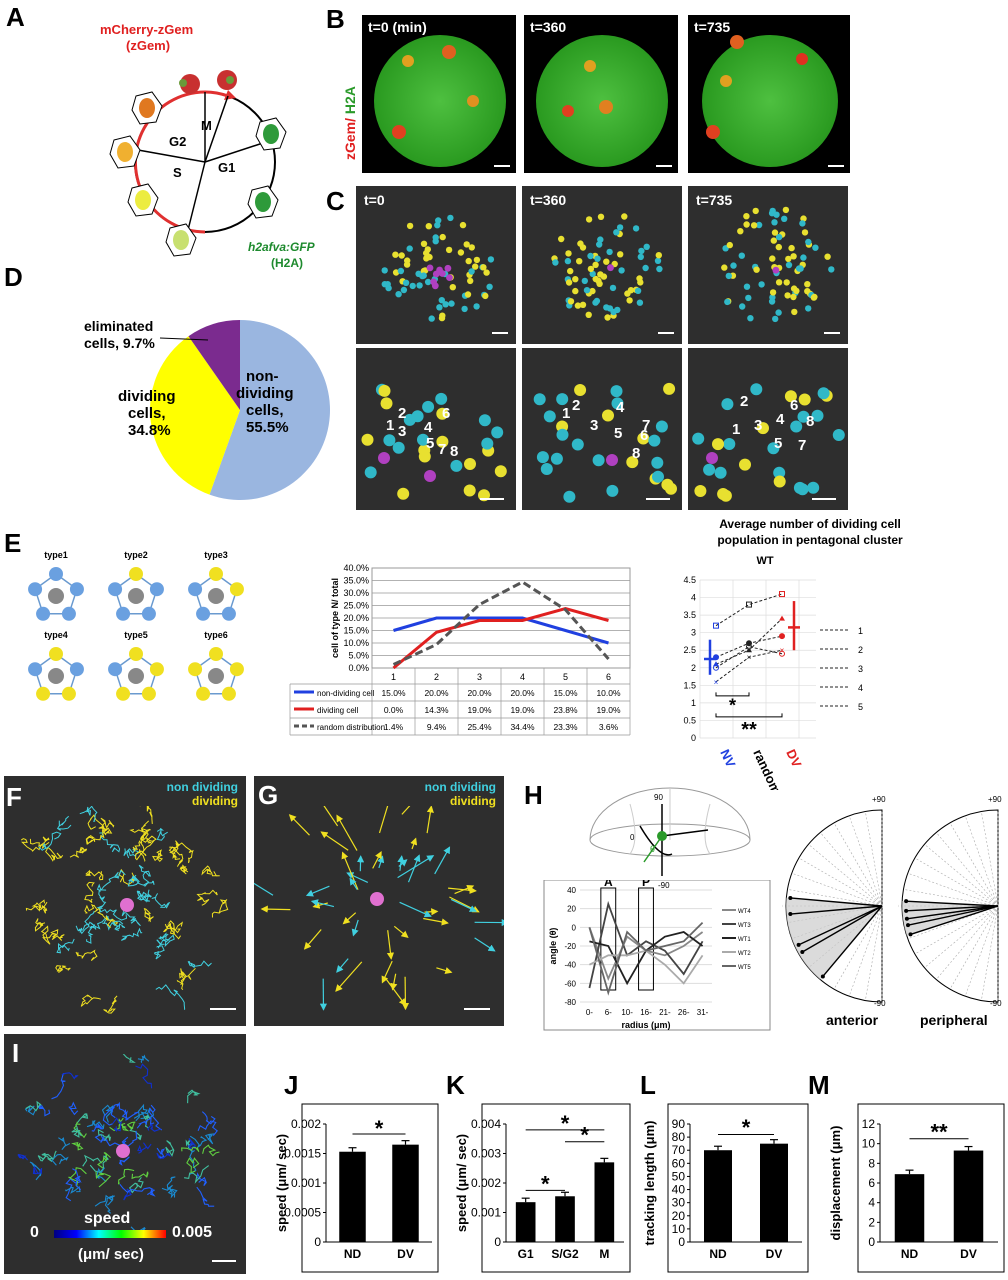 The width and height of the screenshot is (1008, 1280). Describe the element at coordinates (712, 27) in the screenshot. I see `b3-time: t=735` at that location.